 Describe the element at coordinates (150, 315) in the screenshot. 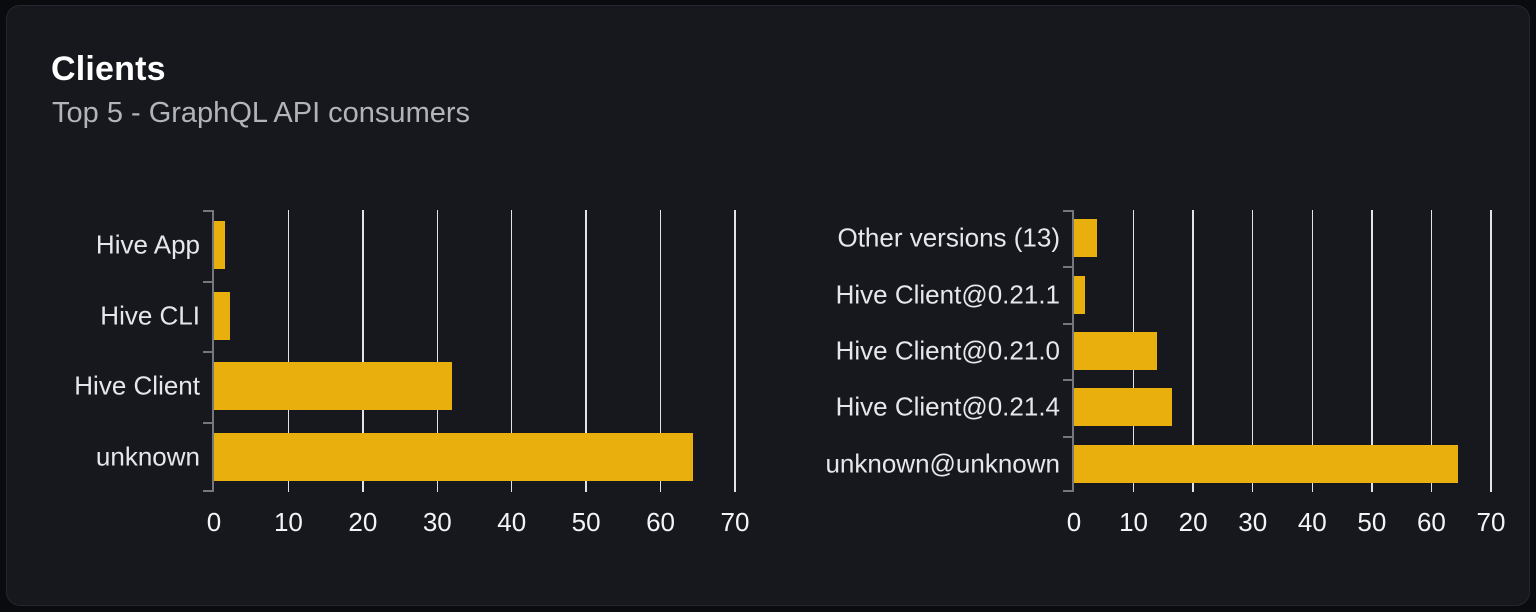

I see `category-label: Hive CLI` at that location.